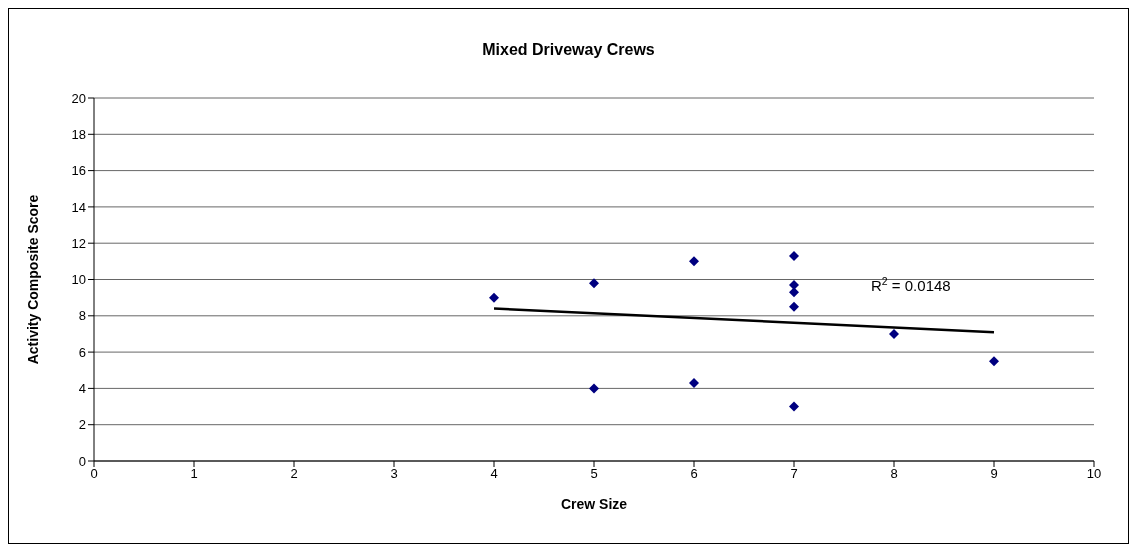  I want to click on chart-title: Mixed Driveway Crews, so click(568, 50).